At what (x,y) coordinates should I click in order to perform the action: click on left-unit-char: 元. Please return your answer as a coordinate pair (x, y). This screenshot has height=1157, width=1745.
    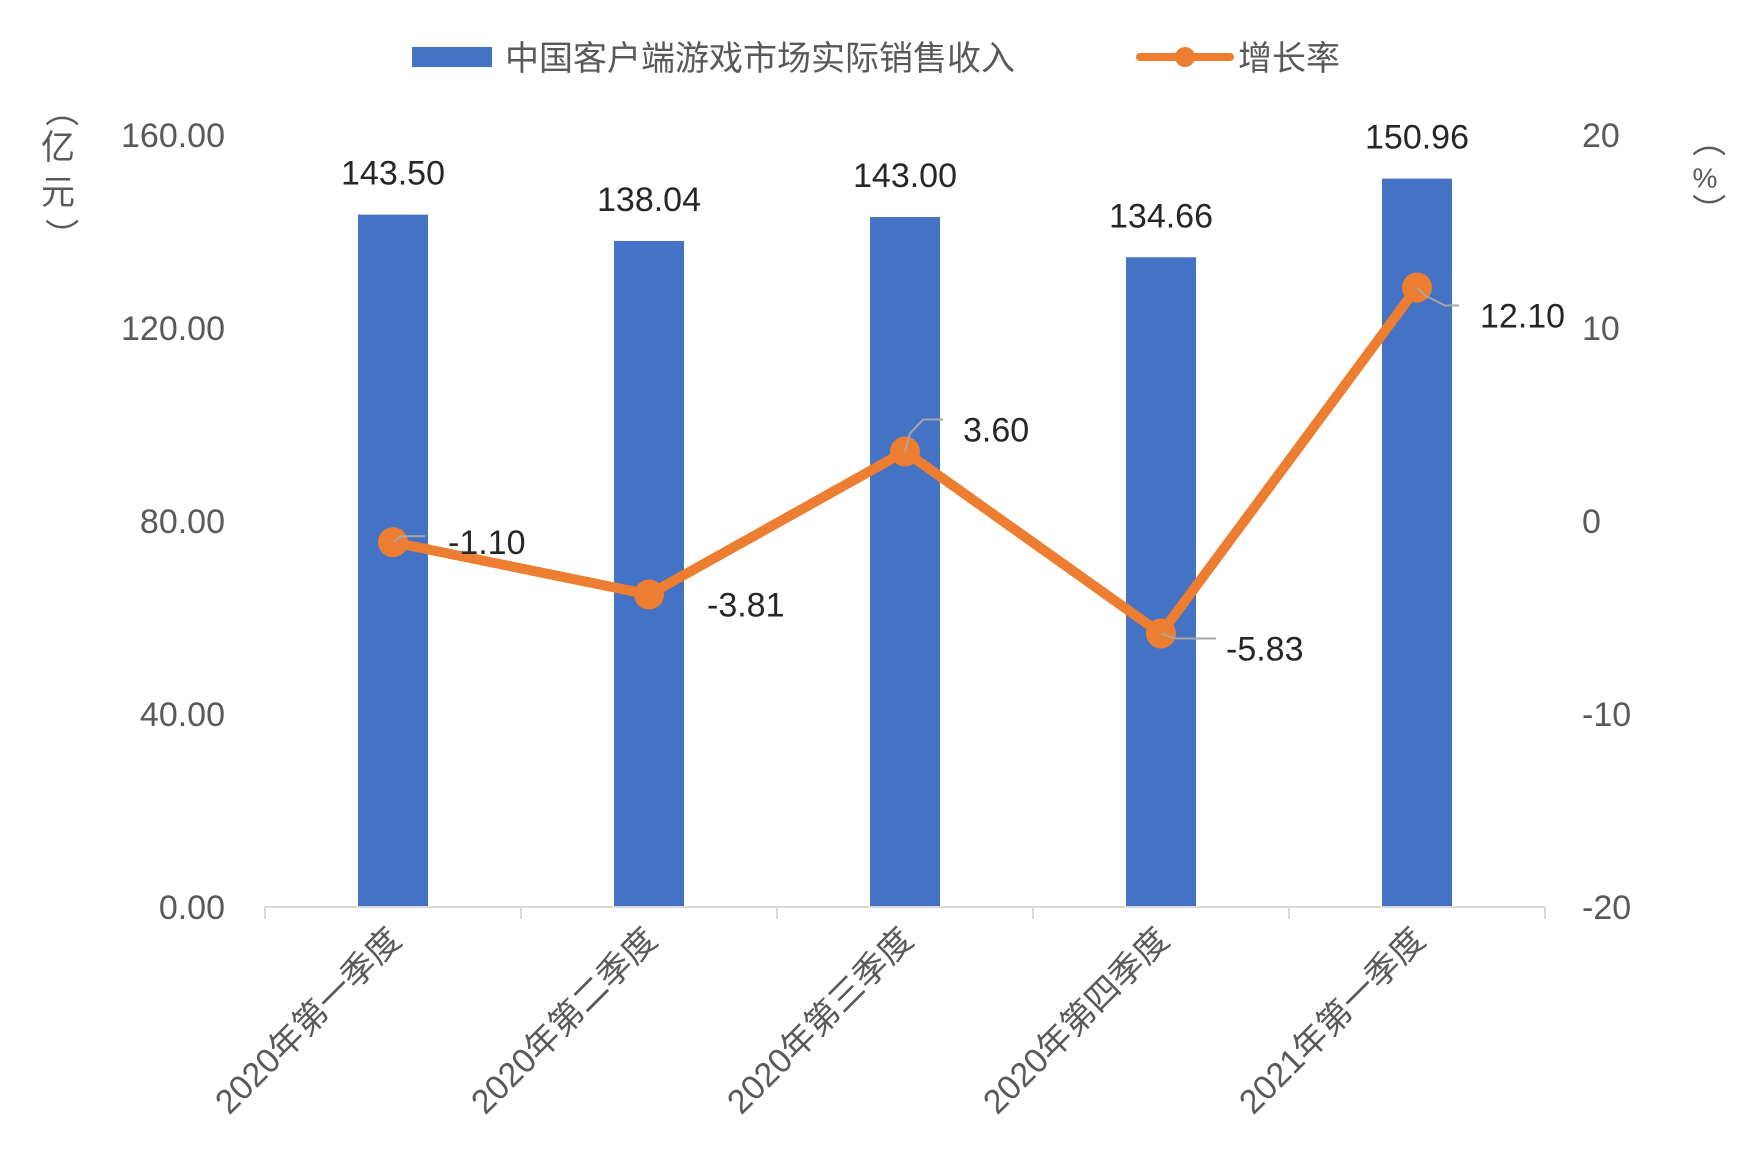
    Looking at the image, I should click on (58, 193).